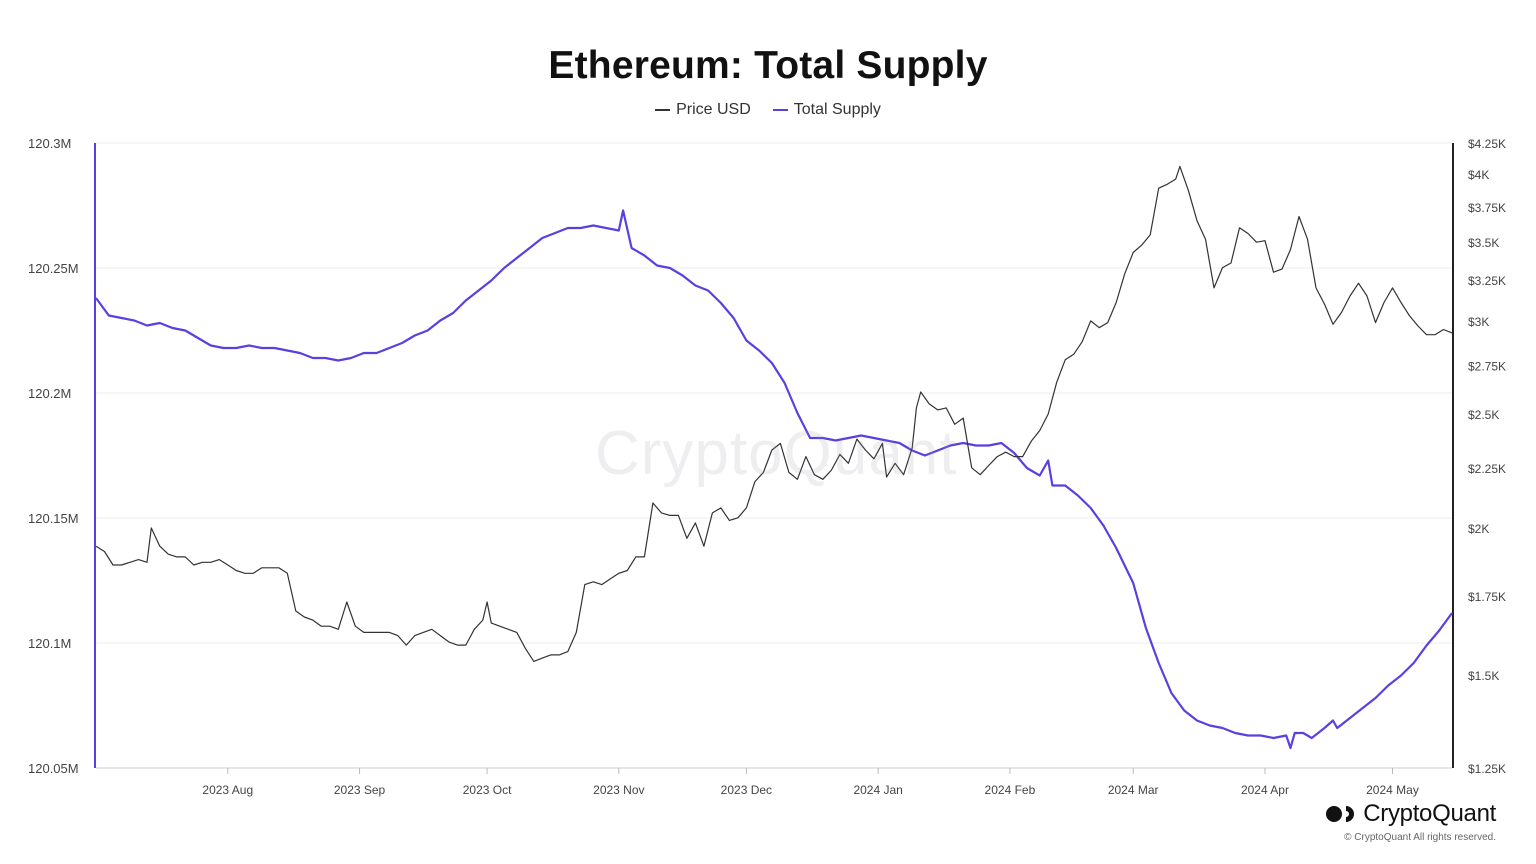  What do you see at coordinates (1420, 837) in the screenshot?
I see `brand-copyright: © CryptoQuant All rights reserved.` at bounding box center [1420, 837].